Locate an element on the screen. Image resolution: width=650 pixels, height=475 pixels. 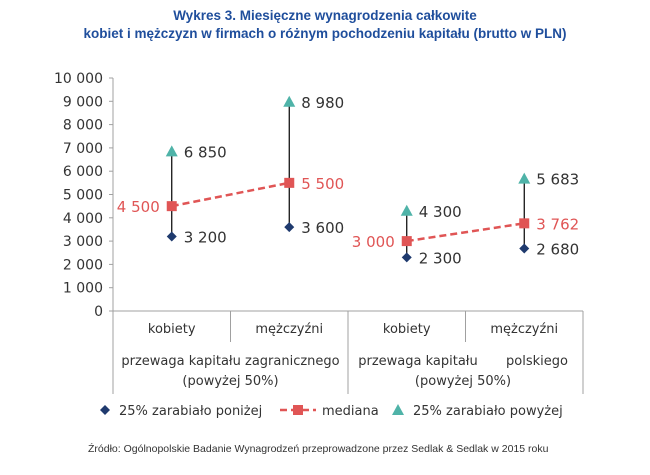
group-label-foreign: przewaga kapitału zagranicznego is located at coordinates (230, 361).